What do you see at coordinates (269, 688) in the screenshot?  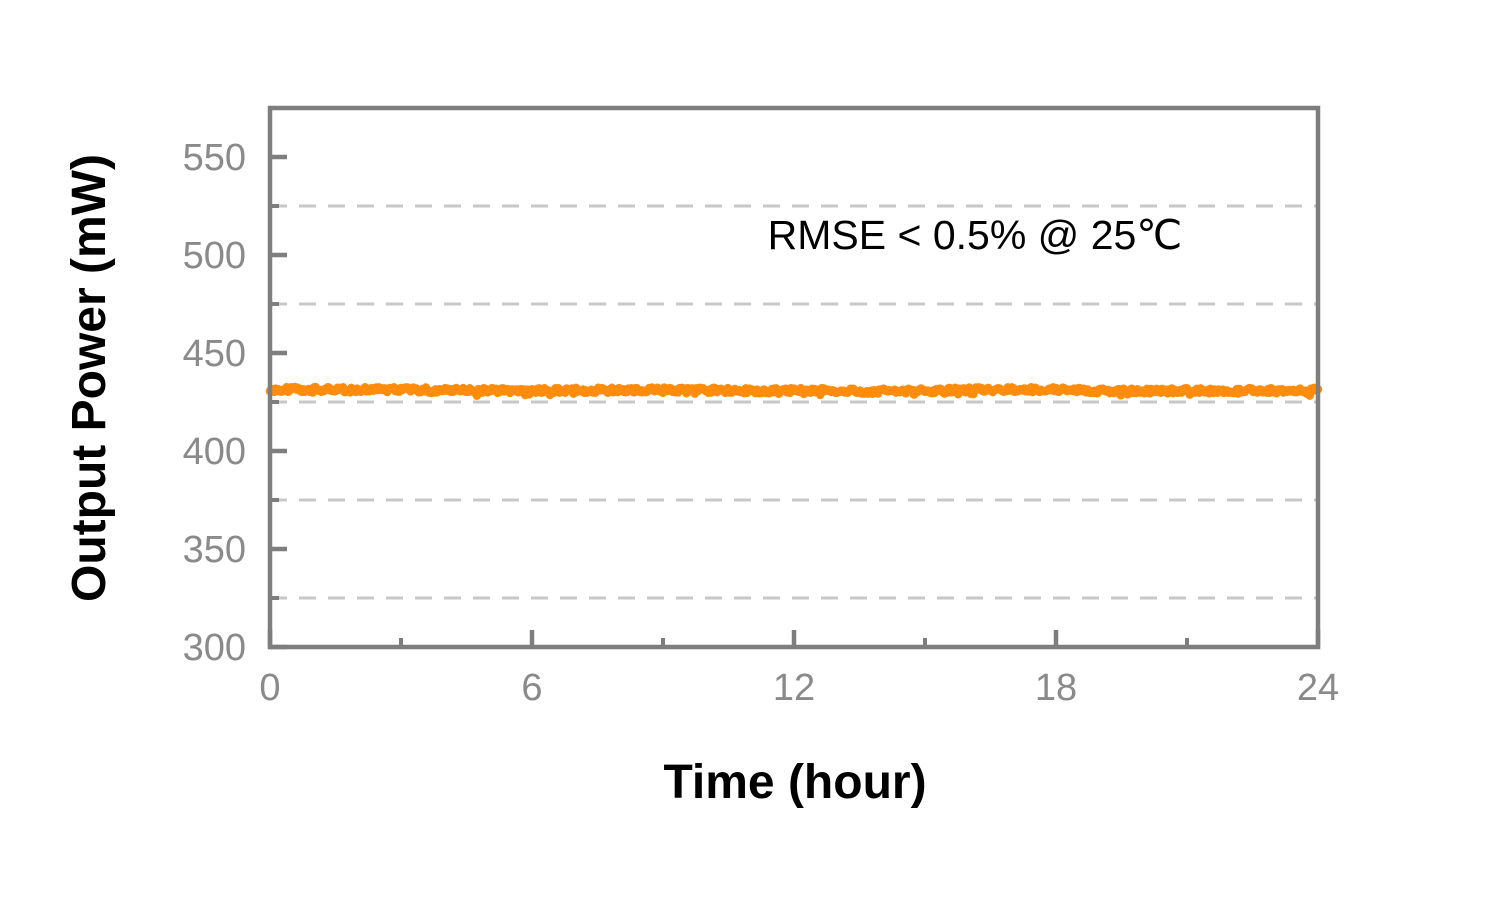 I see `x-tick-label-0: 0` at bounding box center [269, 688].